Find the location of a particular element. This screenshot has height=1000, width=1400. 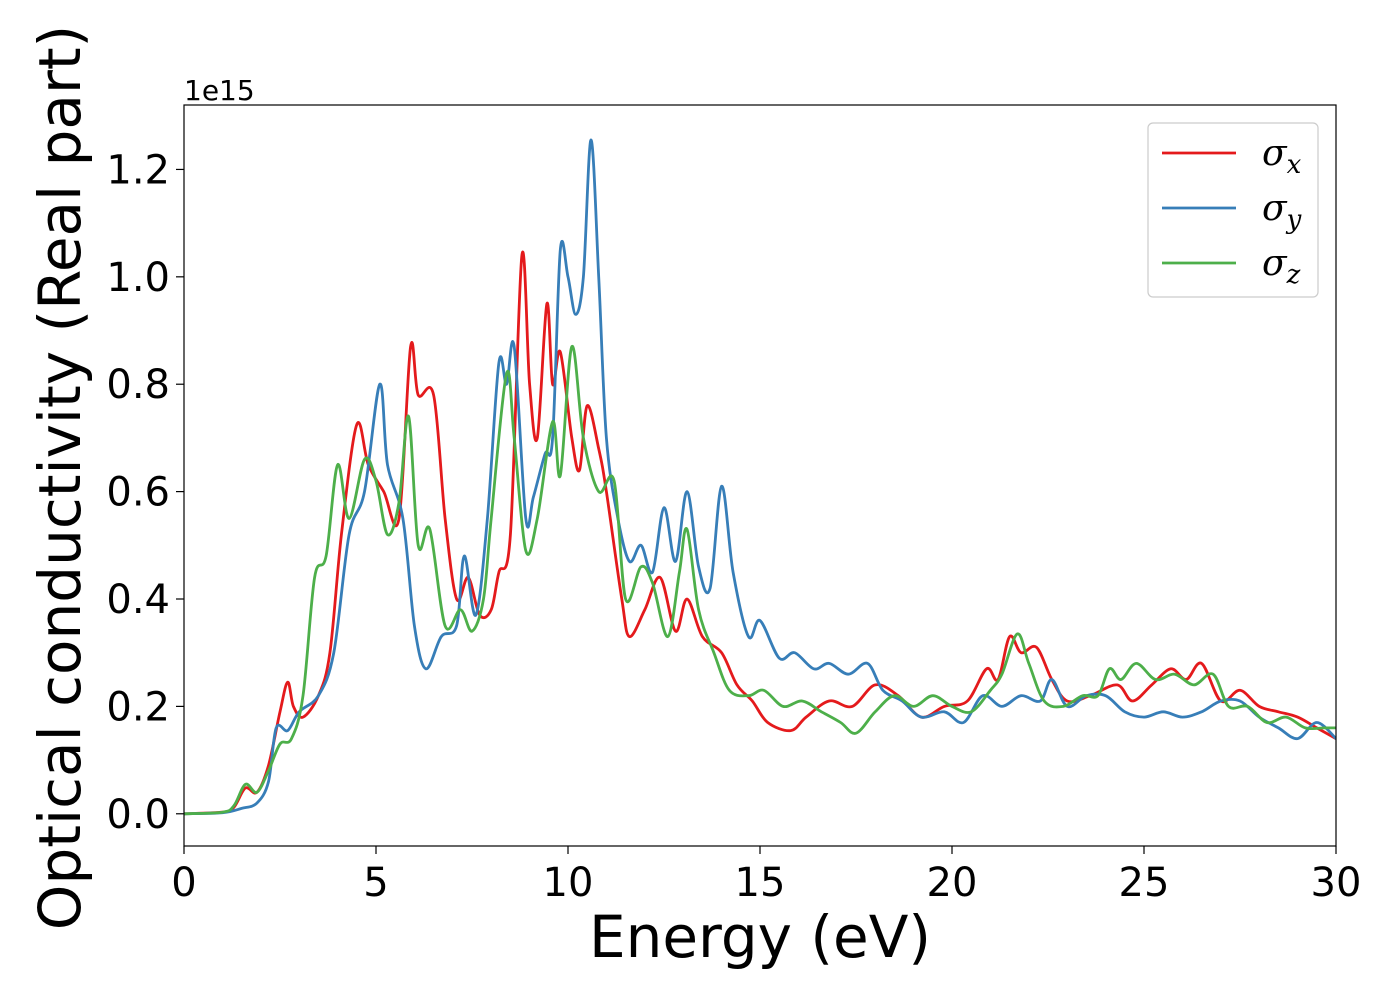

y-tick-label: 0.8 is located at coordinates (138, 385).